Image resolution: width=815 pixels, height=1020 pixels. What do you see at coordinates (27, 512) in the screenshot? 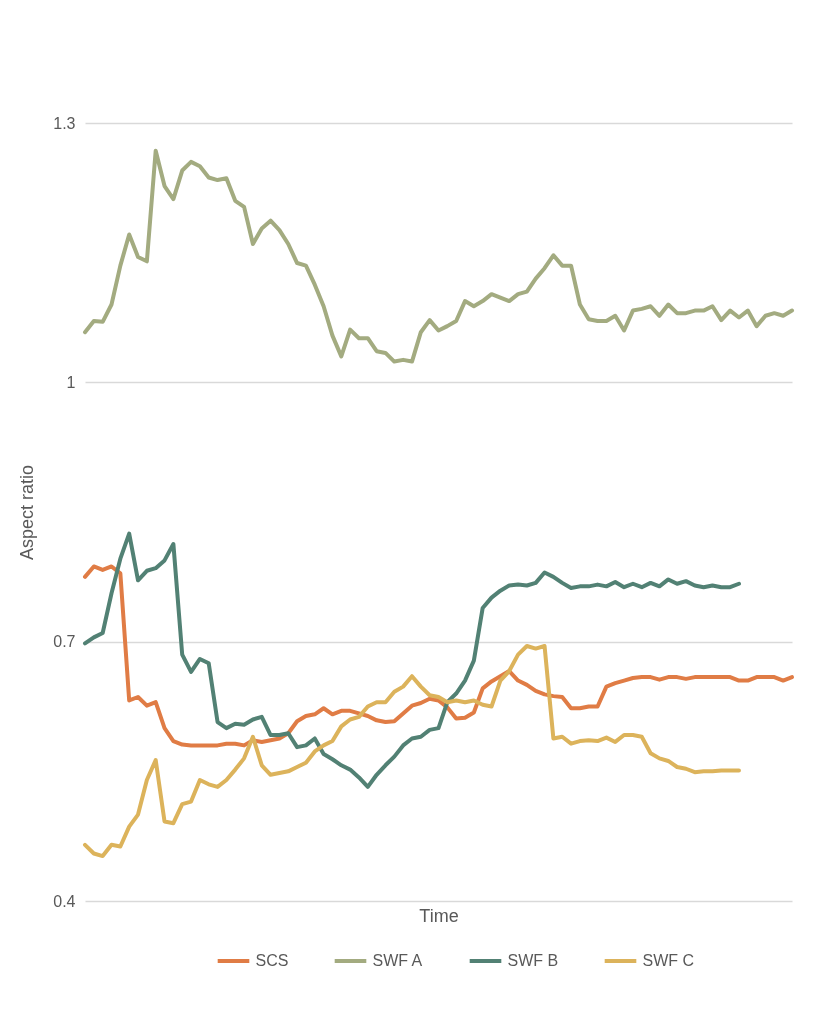
I see `y-axis-title: Aspect ratio` at bounding box center [27, 512].